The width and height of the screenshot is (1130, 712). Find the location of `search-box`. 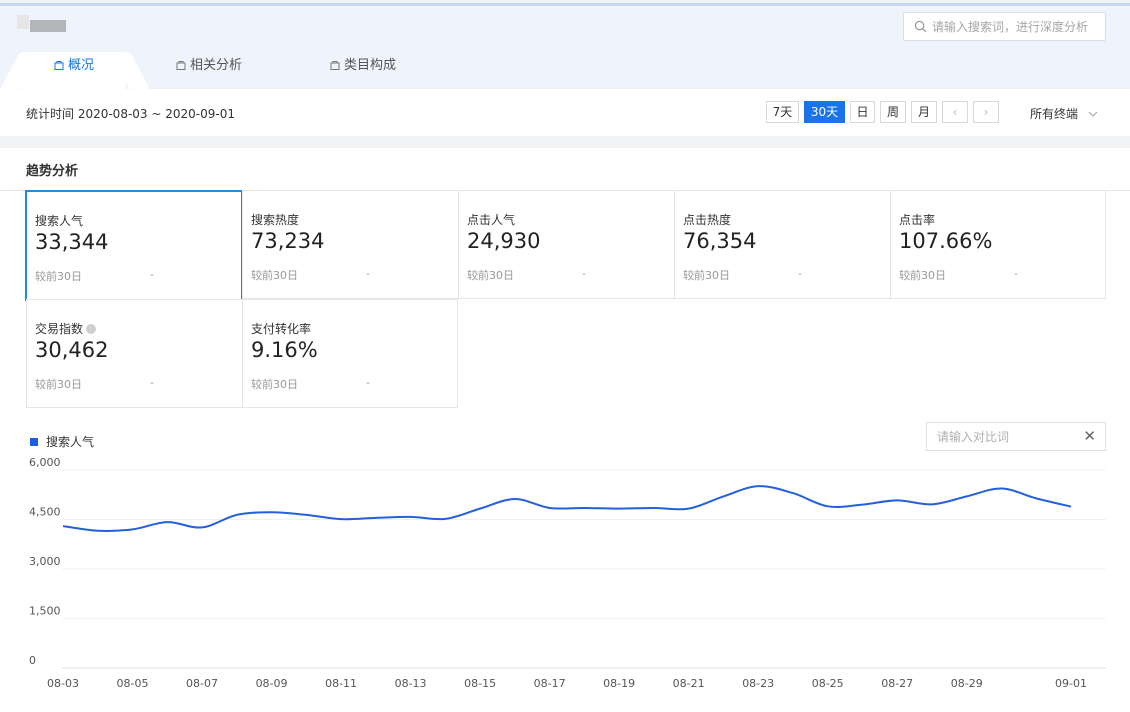

search-box is located at coordinates (1004, 26).